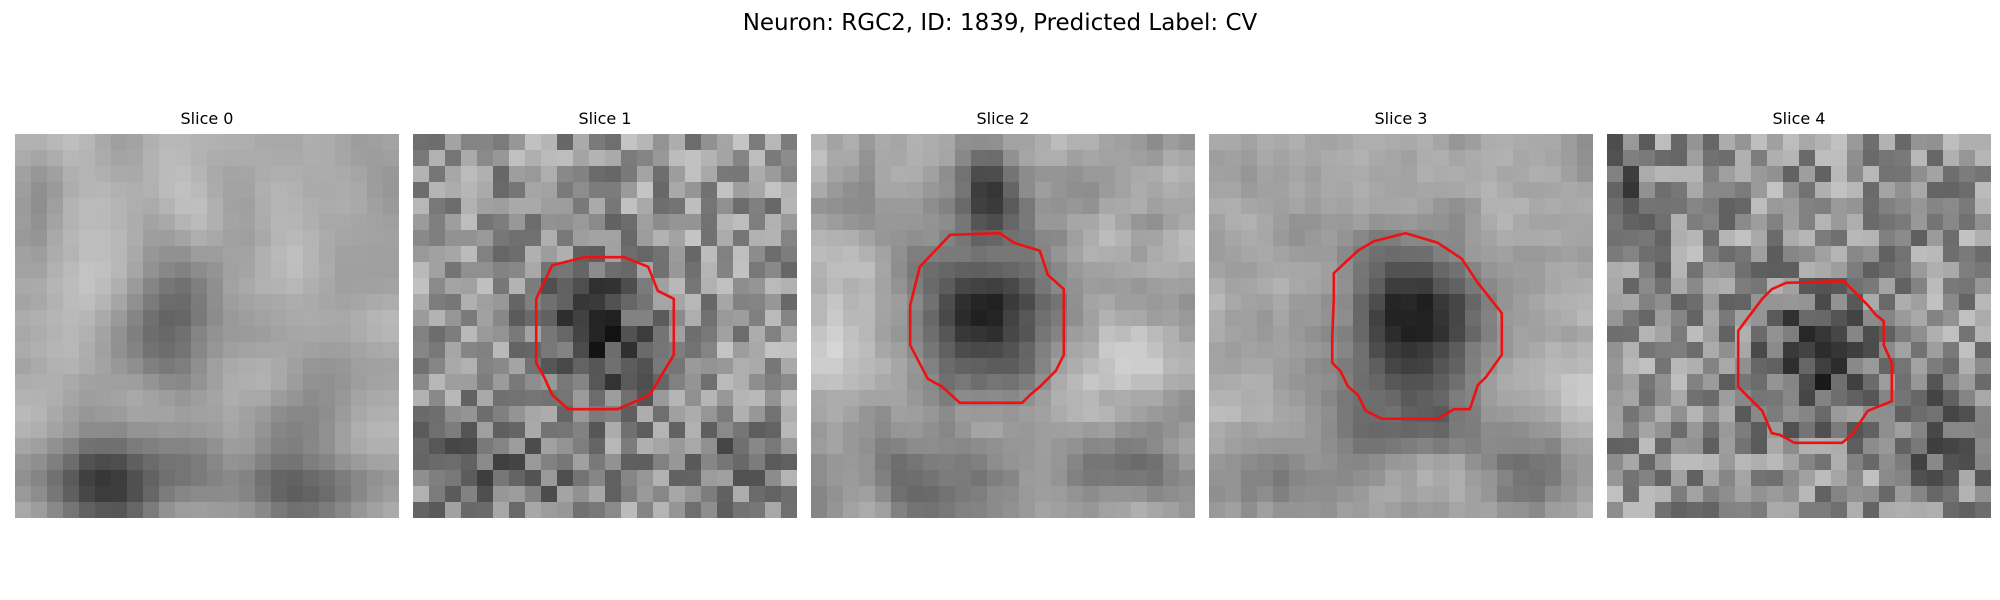  I want to click on slice-title-0: Slice 0, so click(207, 118).